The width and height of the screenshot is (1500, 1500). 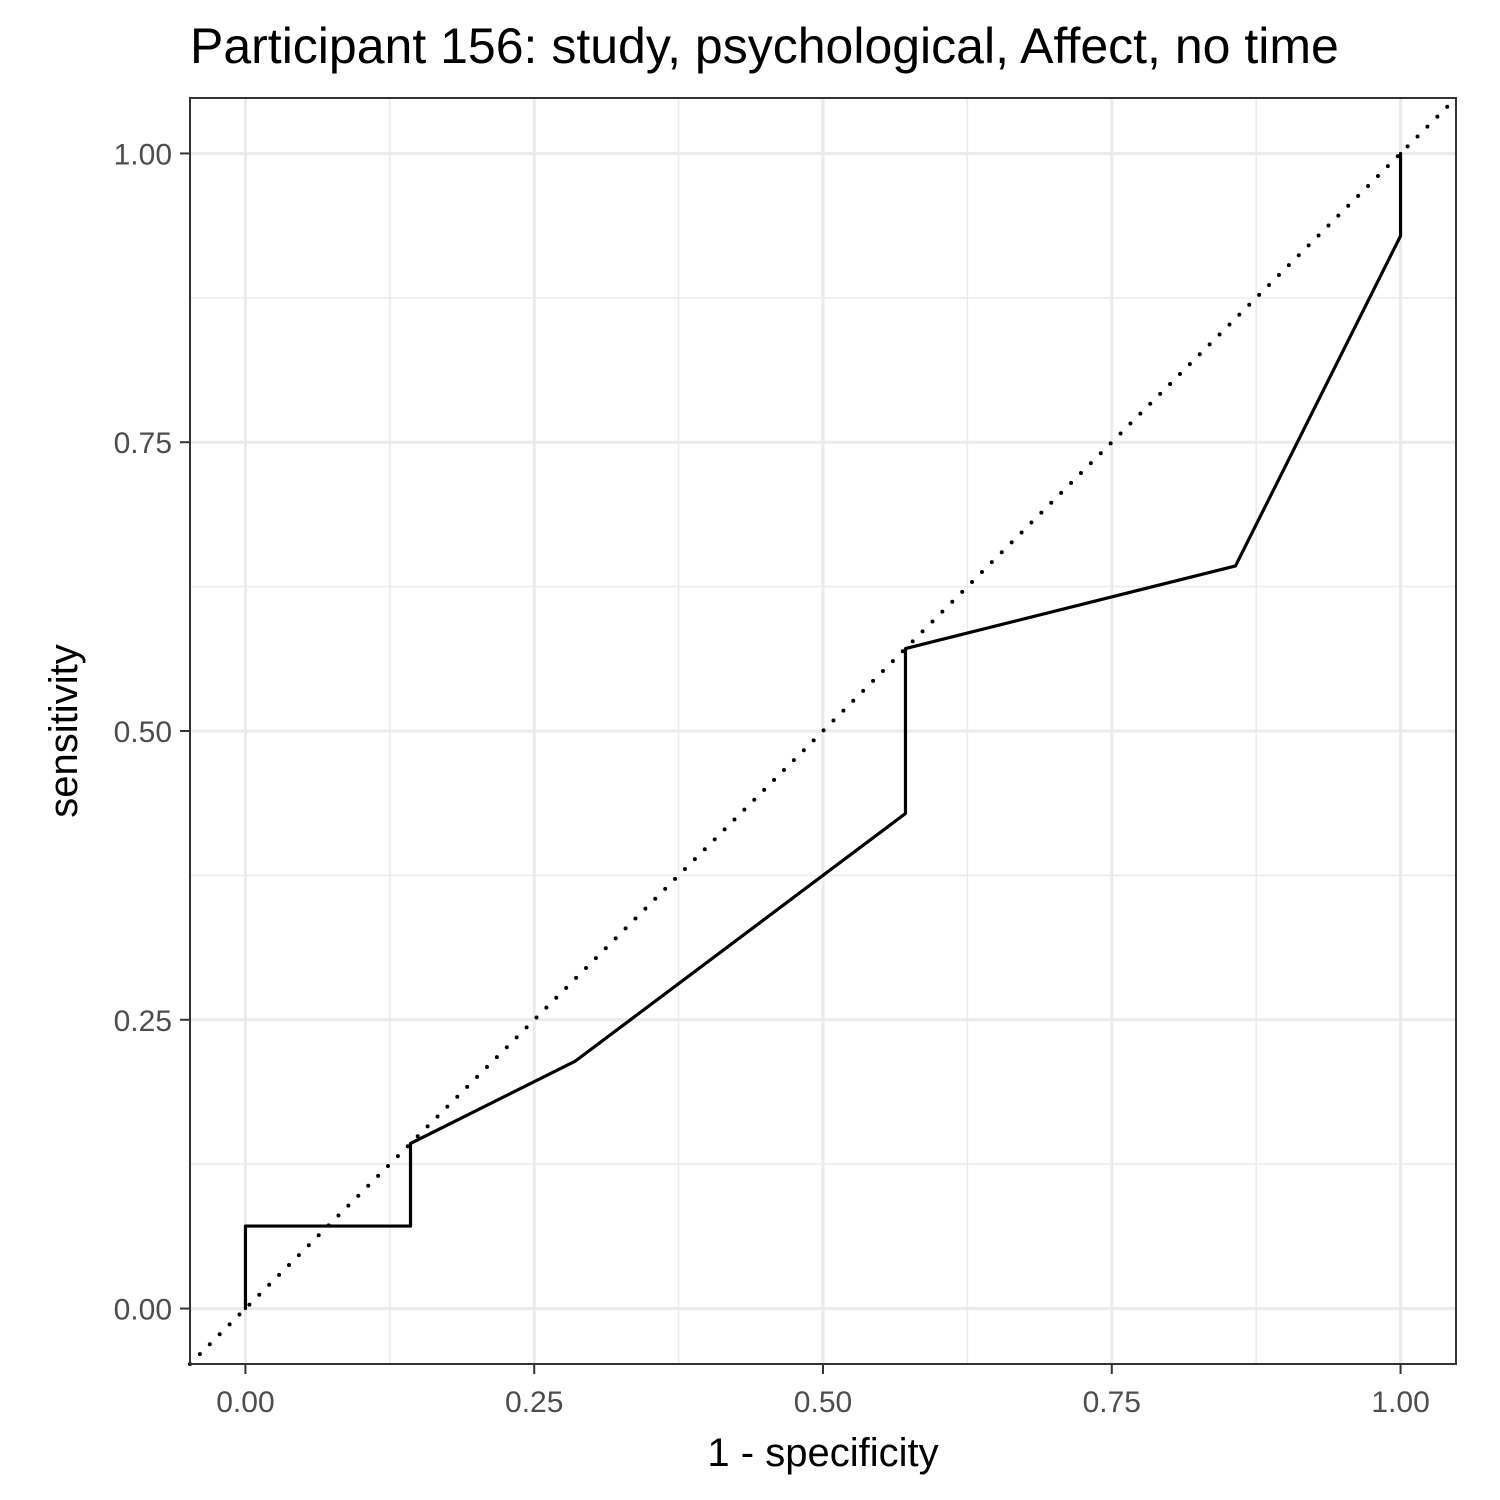 What do you see at coordinates (143, 443) in the screenshot?
I see `y-tick-label: 0.75` at bounding box center [143, 443].